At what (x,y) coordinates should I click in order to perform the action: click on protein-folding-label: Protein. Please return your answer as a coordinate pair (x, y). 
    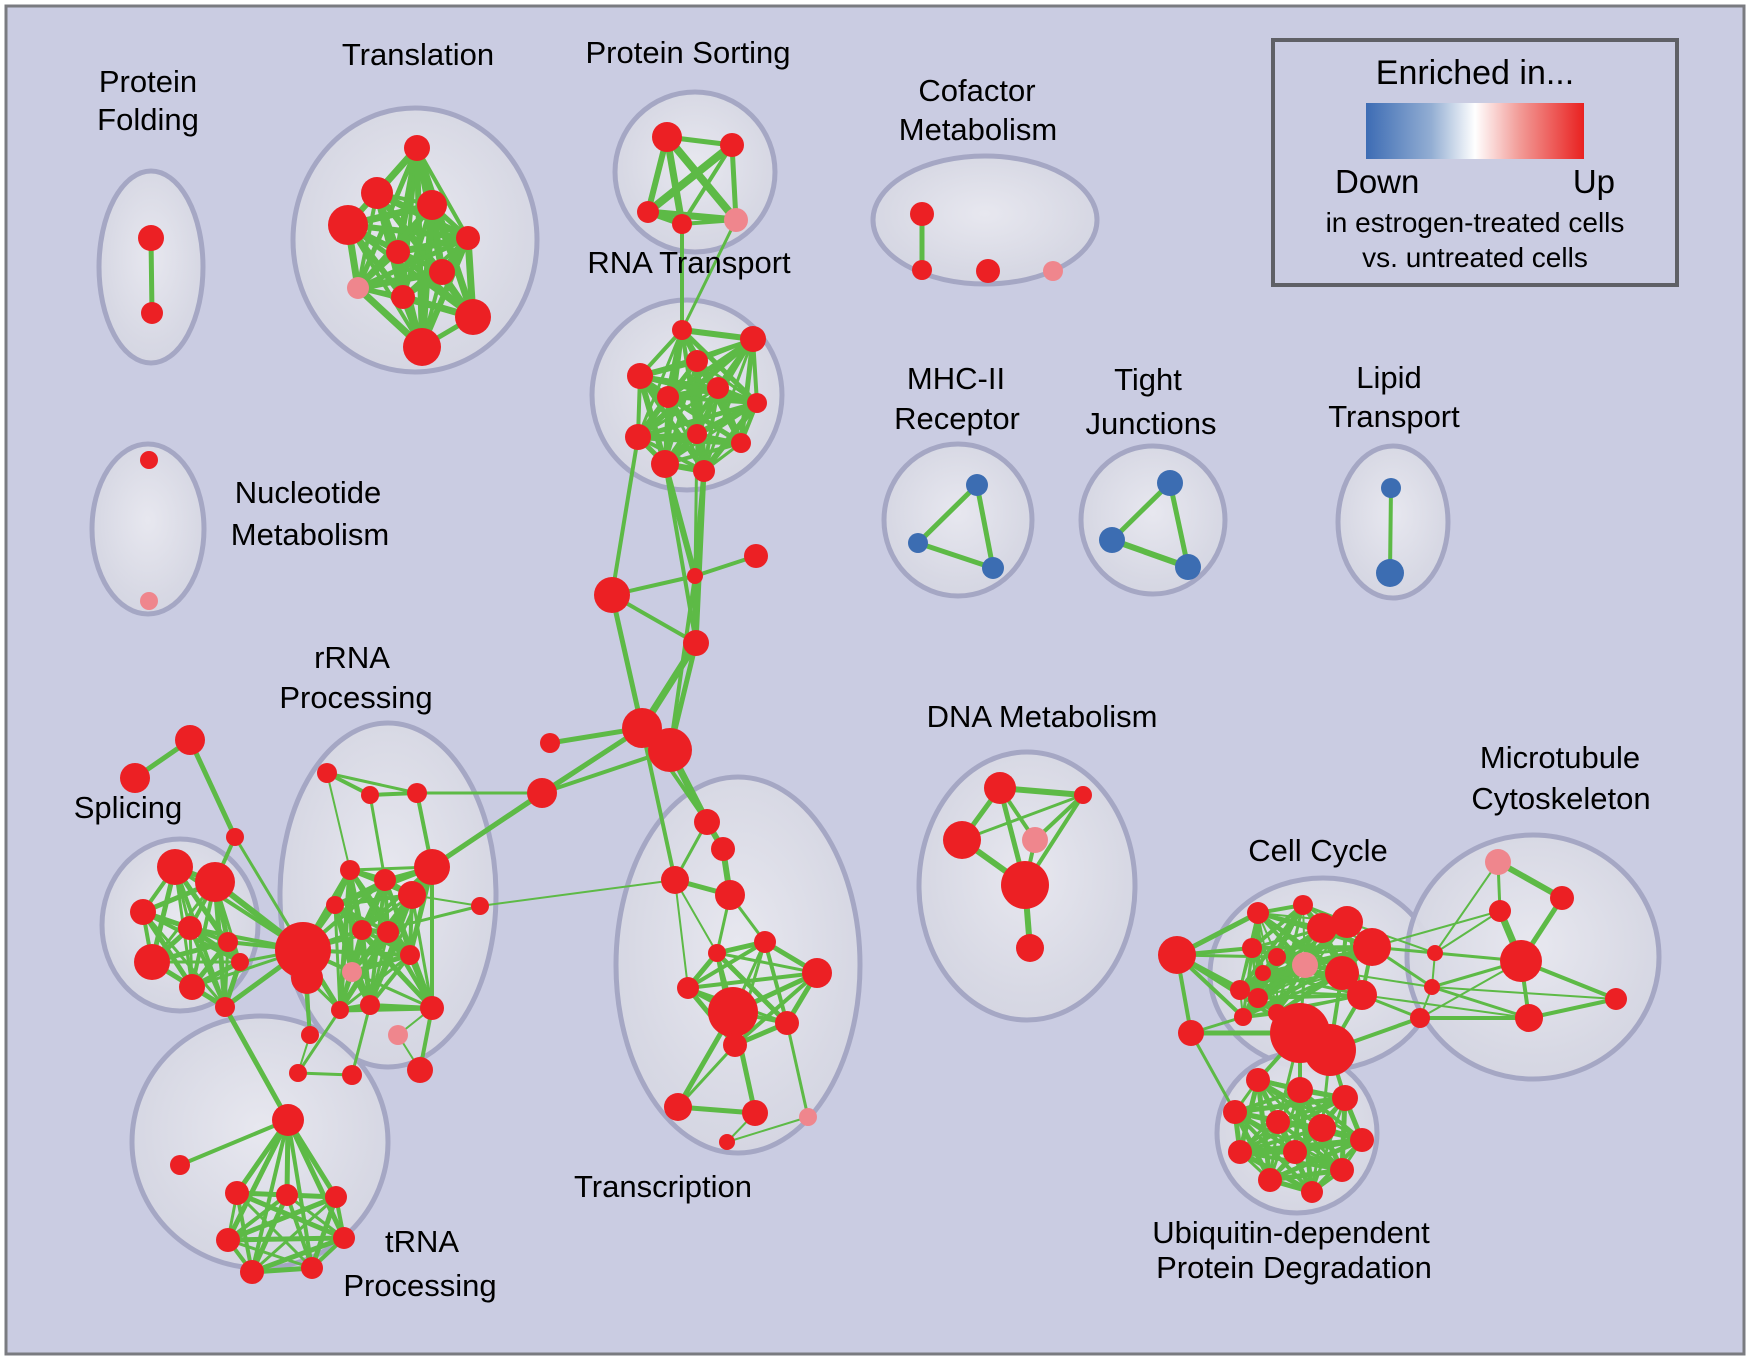
    Looking at the image, I should click on (148, 81).